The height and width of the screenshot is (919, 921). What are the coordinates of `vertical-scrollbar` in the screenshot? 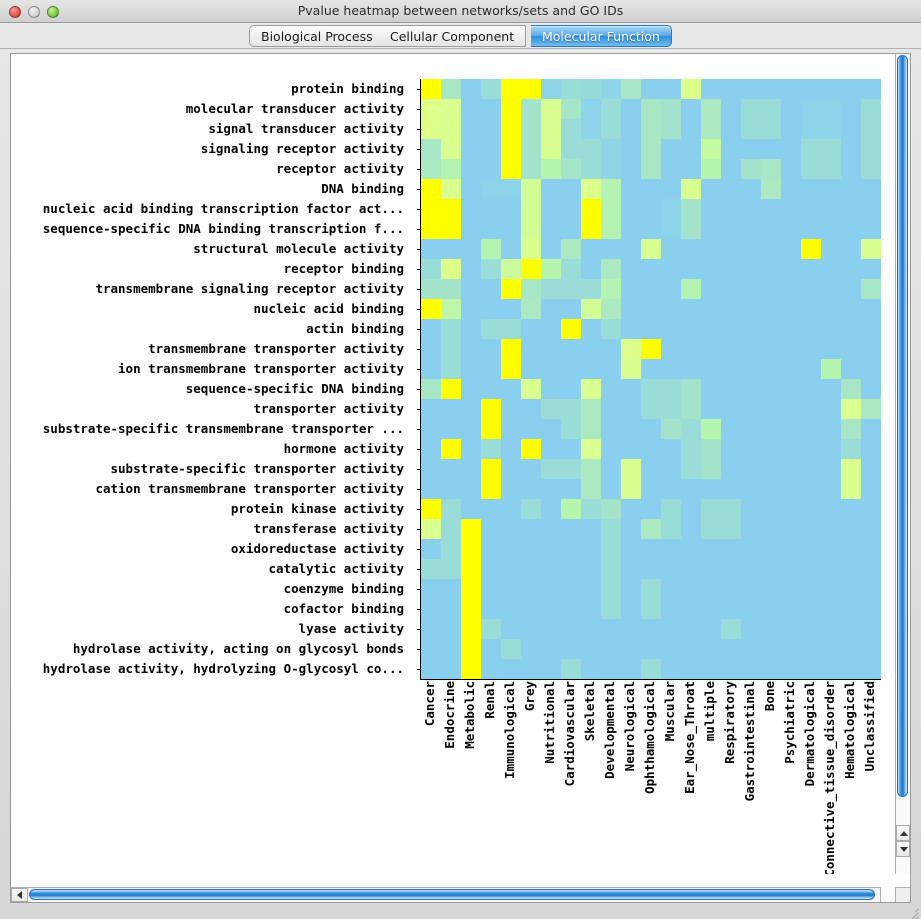 It's located at (902, 464).